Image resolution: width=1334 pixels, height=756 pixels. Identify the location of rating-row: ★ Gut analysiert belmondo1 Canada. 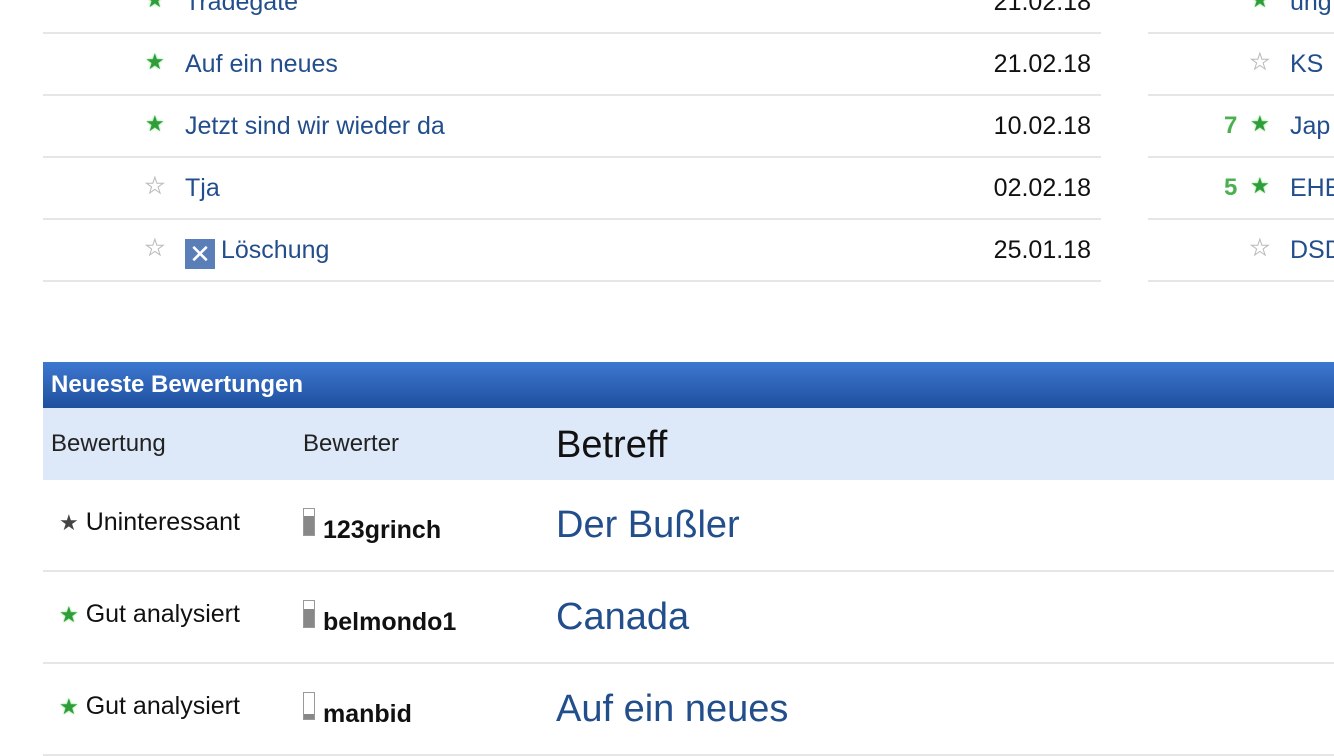
(688, 618).